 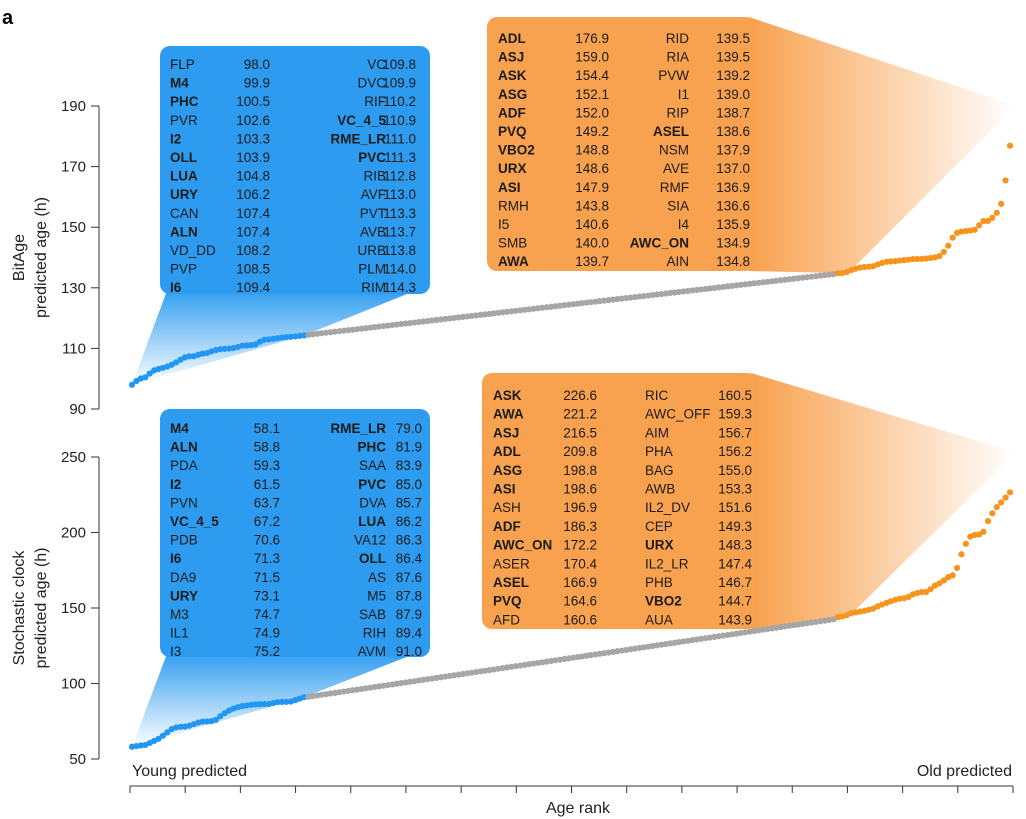 I want to click on old-cell-name: ASK, so click(x=512, y=75).